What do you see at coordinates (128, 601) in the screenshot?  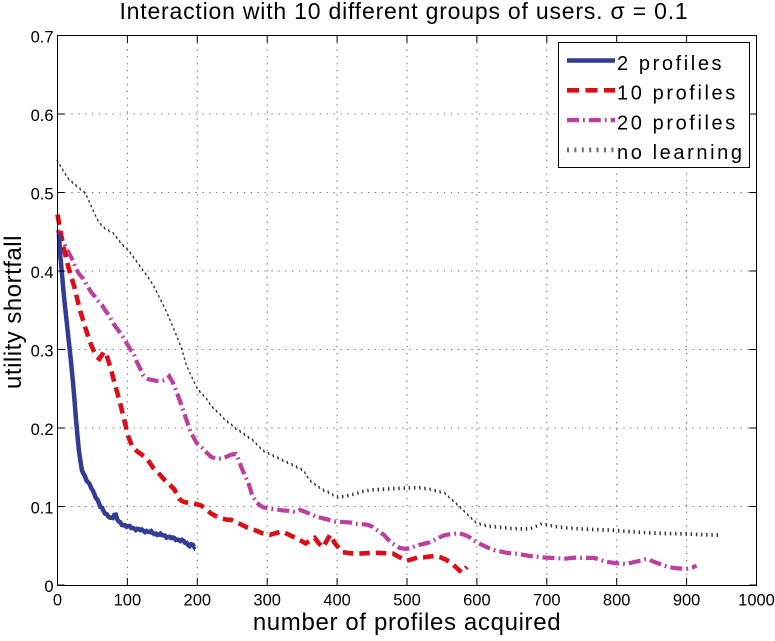 I see `svg-text: 100` at bounding box center [128, 601].